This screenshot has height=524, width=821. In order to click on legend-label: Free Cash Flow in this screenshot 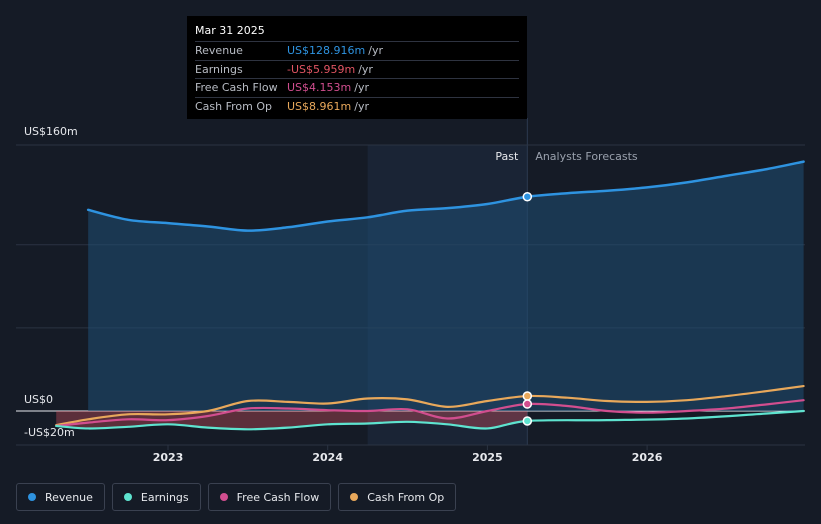, I will do `click(278, 497)`.